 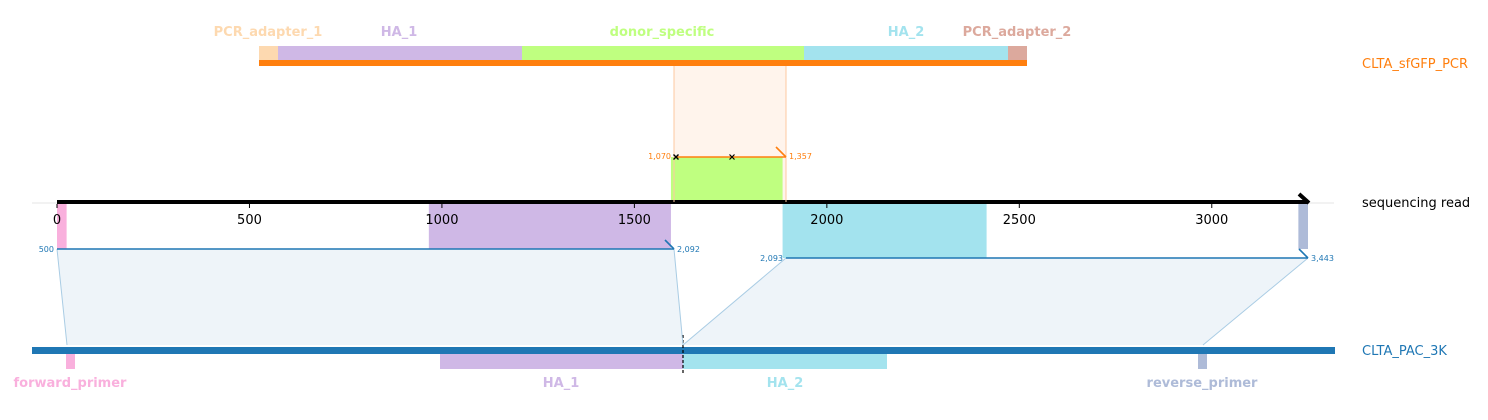 I want to click on bottom-reverse-primer-block, so click(x=1202, y=360).